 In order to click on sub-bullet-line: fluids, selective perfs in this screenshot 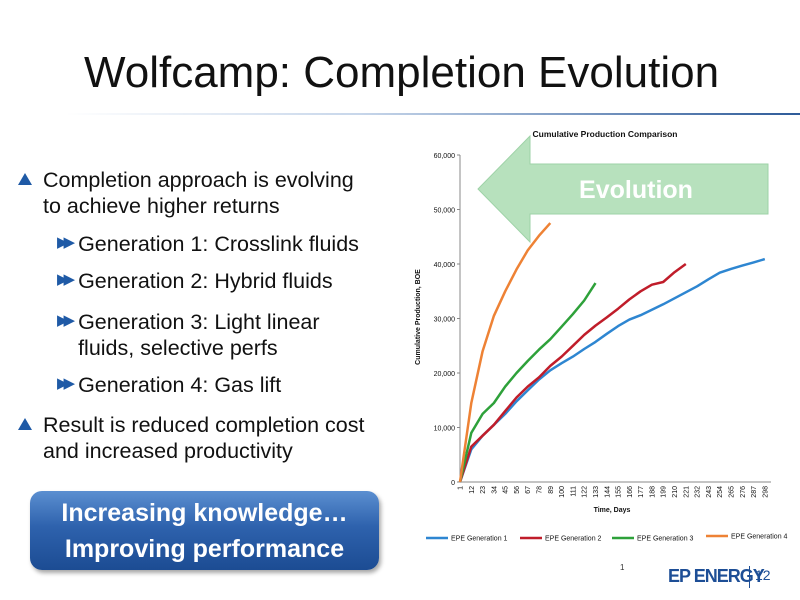, I will do `click(178, 348)`.